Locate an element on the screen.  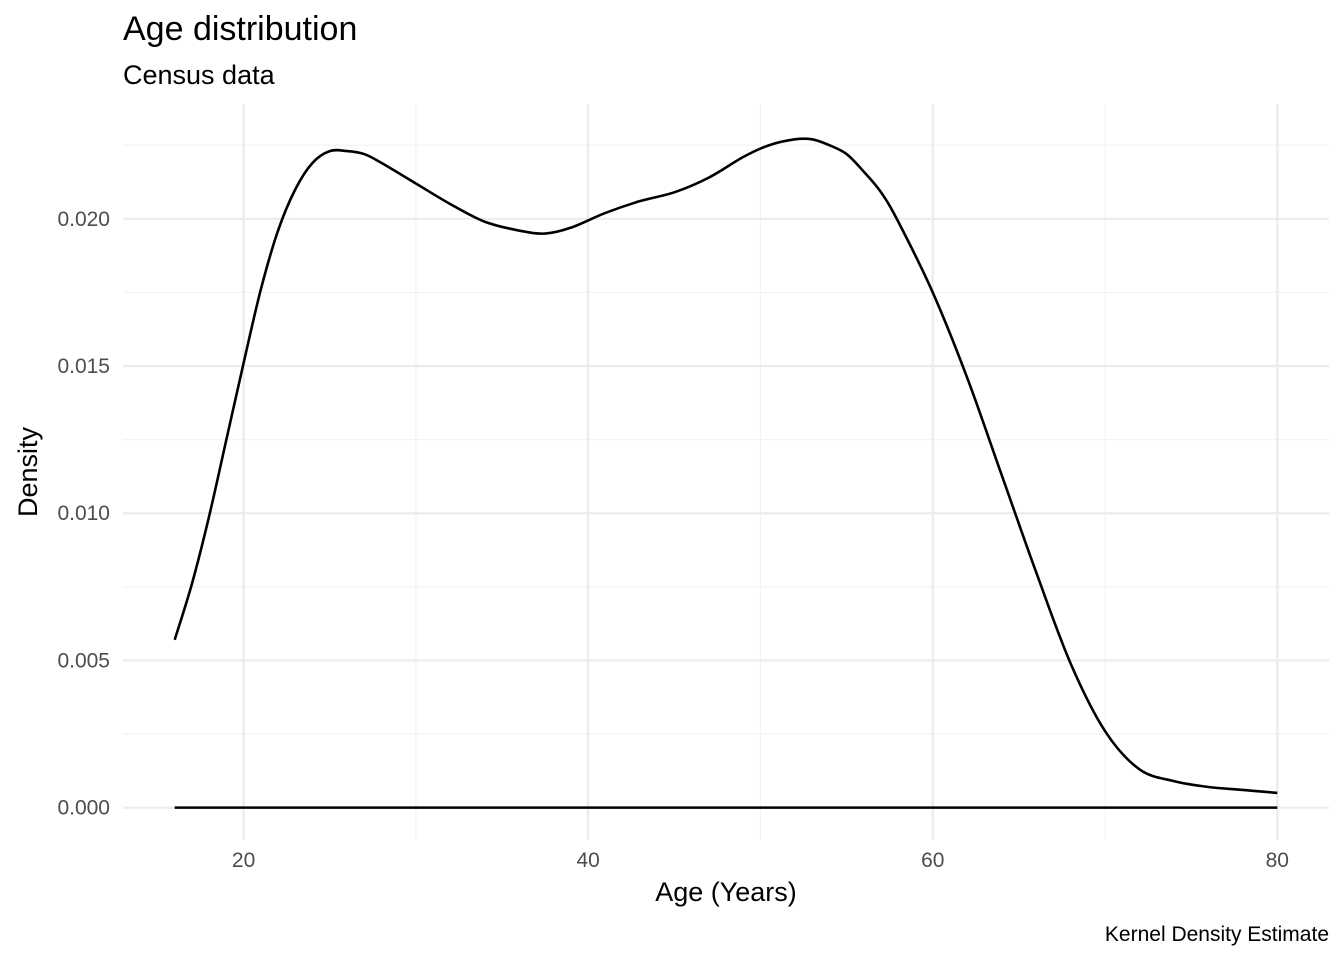
x-tick-label: 40 is located at coordinates (587, 860).